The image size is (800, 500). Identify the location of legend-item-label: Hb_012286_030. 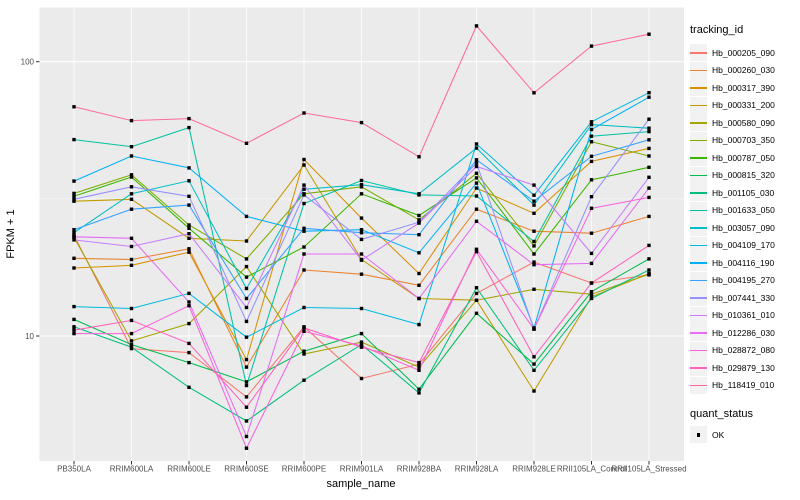
(743, 332).